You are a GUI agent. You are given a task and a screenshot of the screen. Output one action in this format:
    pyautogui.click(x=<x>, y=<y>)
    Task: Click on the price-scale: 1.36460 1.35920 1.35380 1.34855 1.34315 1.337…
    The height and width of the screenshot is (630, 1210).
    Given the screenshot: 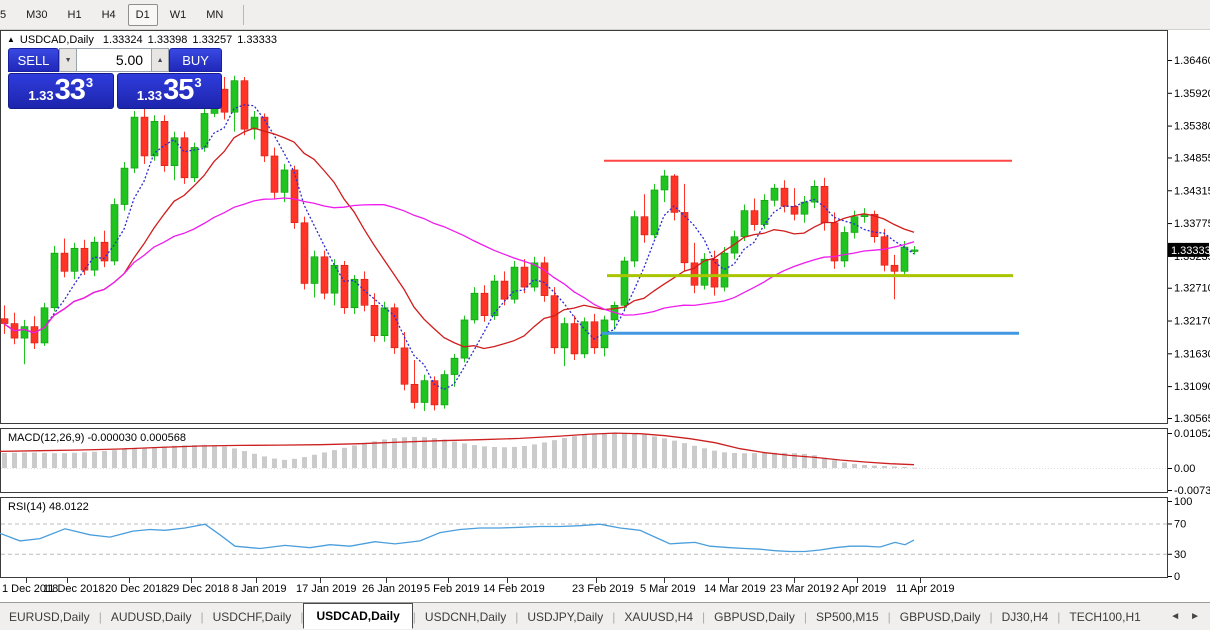 What is the action you would take?
    pyautogui.click(x=1189, y=240)
    